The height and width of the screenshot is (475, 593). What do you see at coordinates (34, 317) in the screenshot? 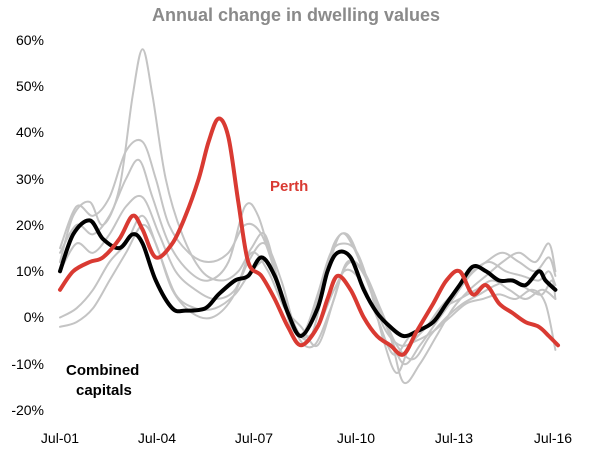
I see `y-tick-label: 0%` at bounding box center [34, 317].